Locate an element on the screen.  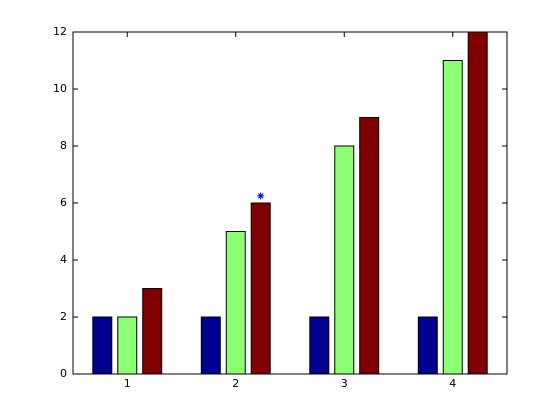
y-tick-label: 8 is located at coordinates (63, 145).